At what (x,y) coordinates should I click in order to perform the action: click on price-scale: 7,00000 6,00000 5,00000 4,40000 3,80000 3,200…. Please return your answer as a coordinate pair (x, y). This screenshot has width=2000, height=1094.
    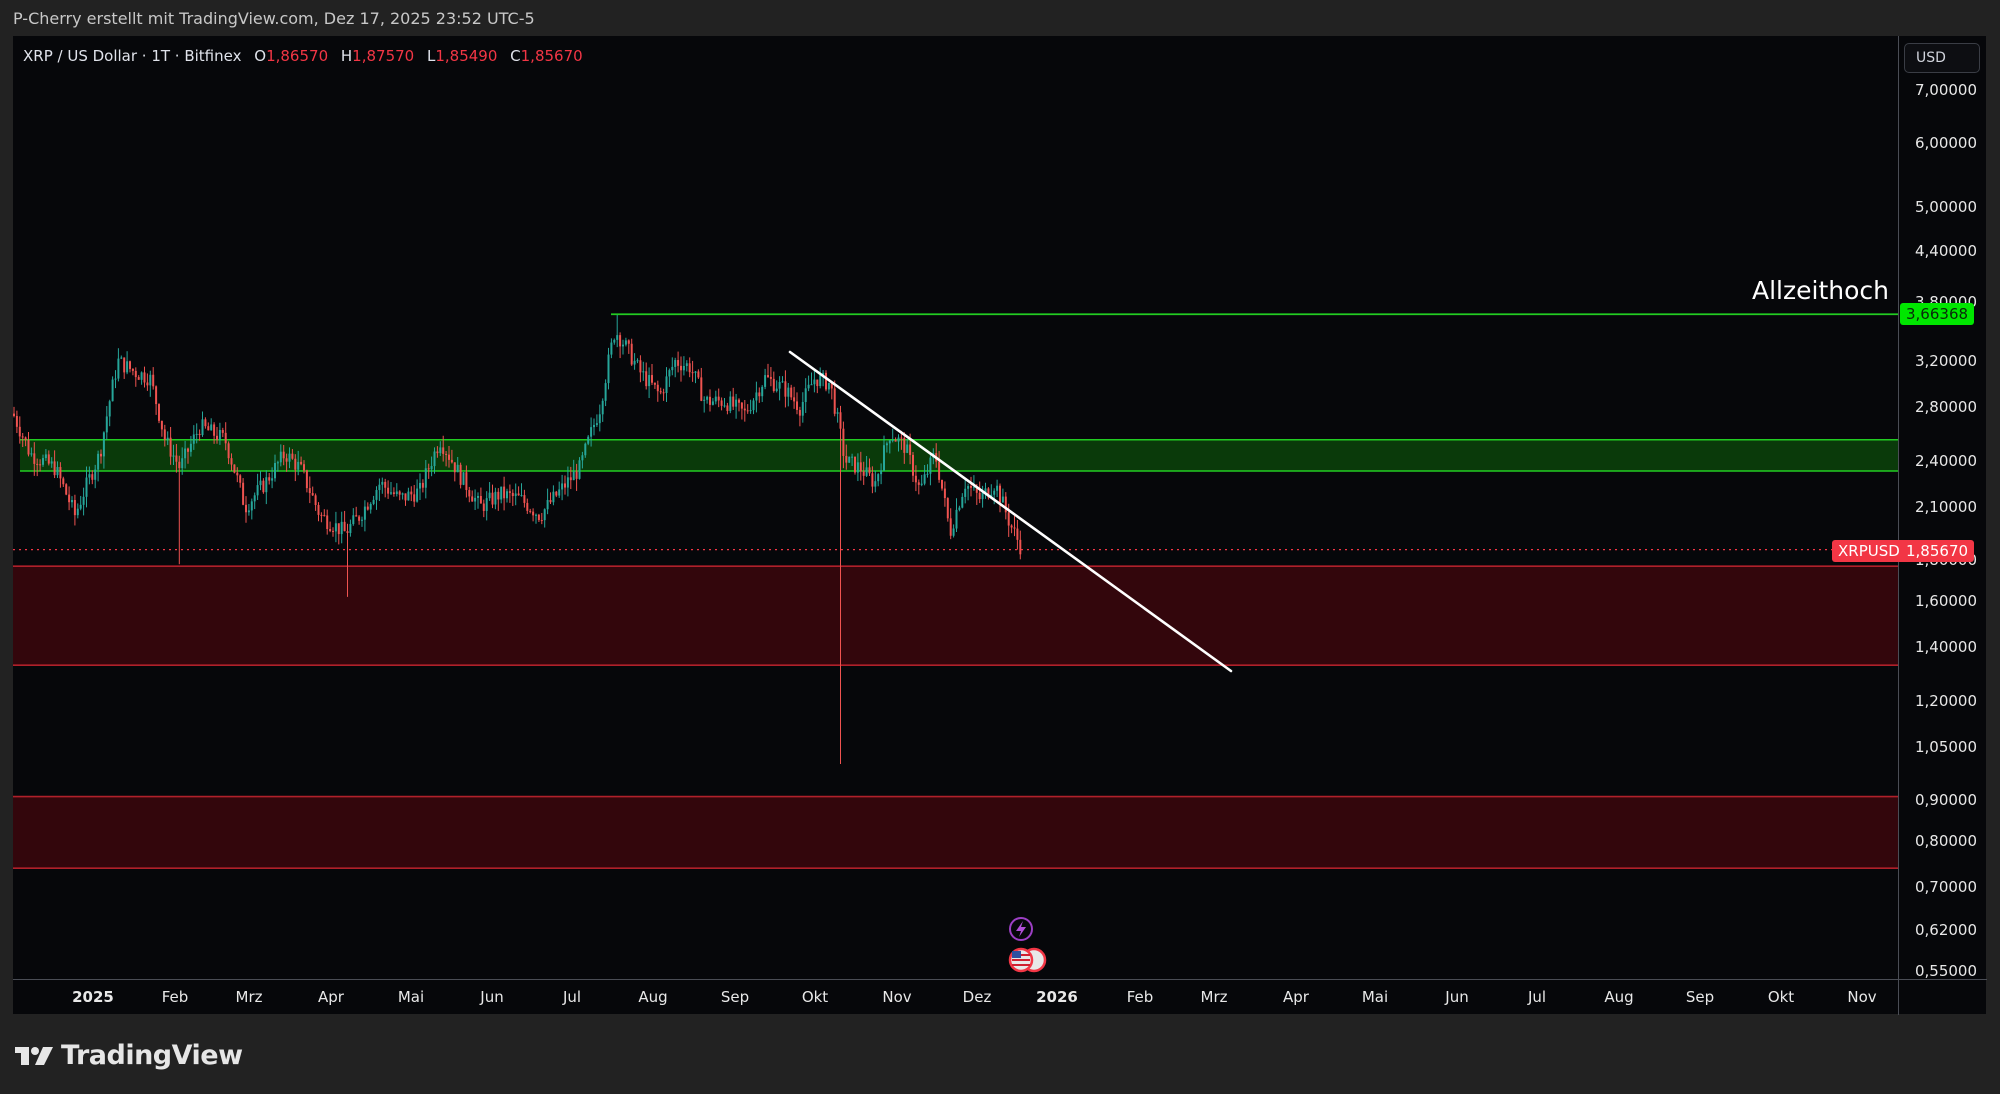
    Looking at the image, I should click on (1942, 508).